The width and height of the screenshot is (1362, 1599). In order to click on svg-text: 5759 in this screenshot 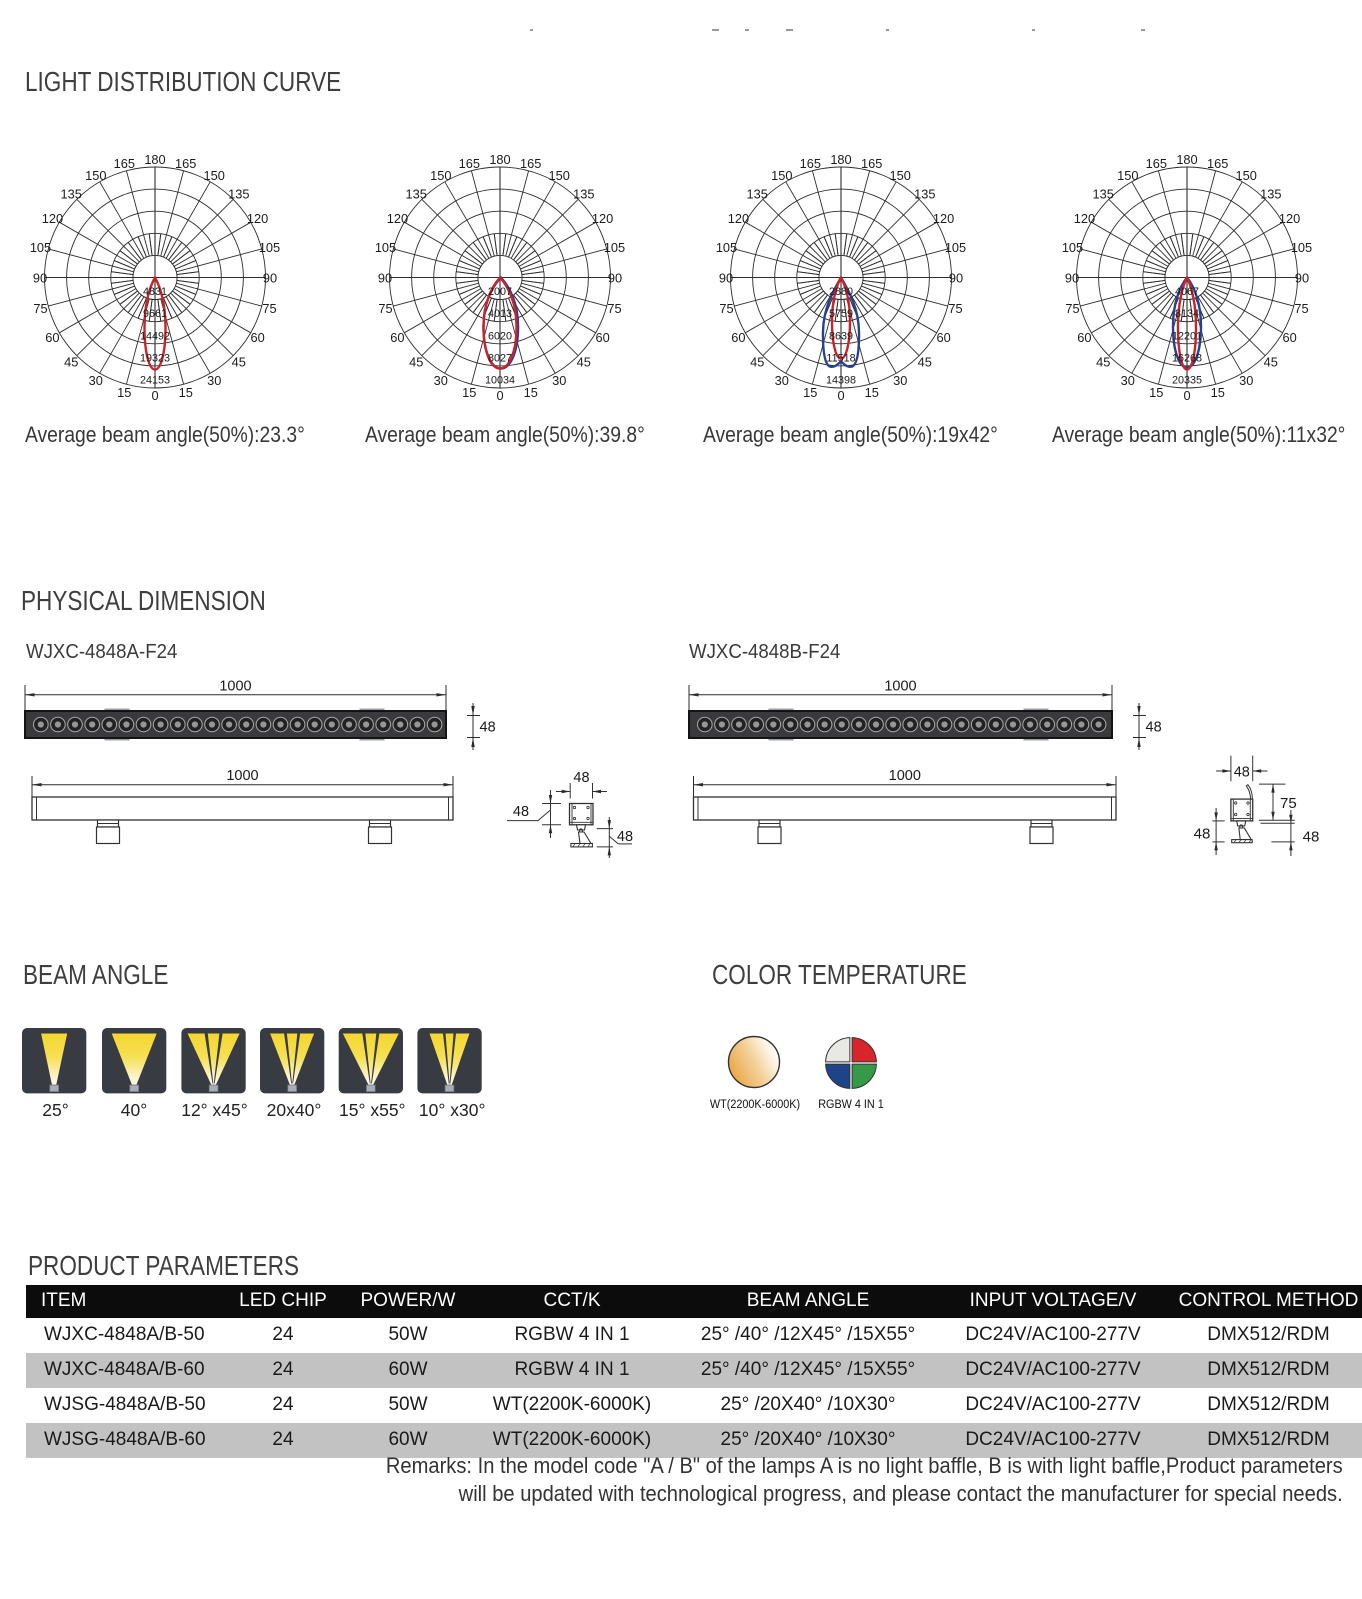, I will do `click(841, 314)`.